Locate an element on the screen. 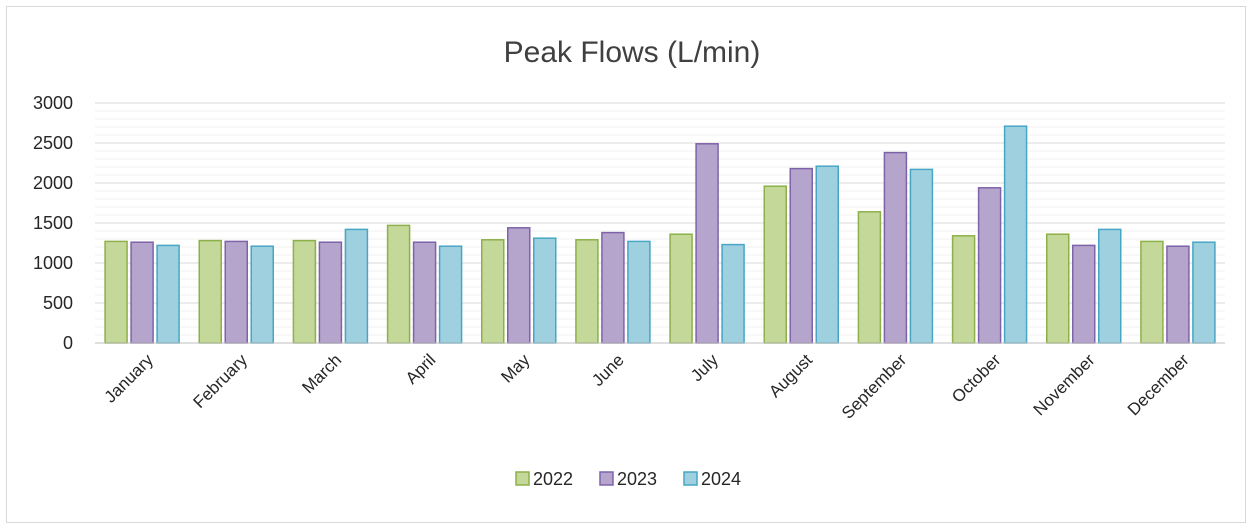 The image size is (1253, 529). bar-2023-april is located at coordinates (424, 292).